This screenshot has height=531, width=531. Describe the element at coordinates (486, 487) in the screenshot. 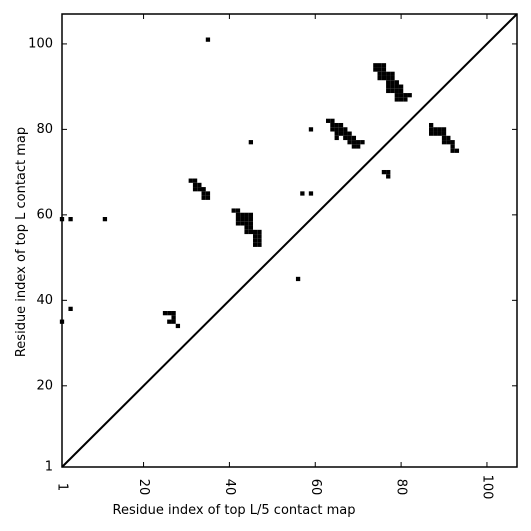

I see `x-tick-label: 100` at that location.